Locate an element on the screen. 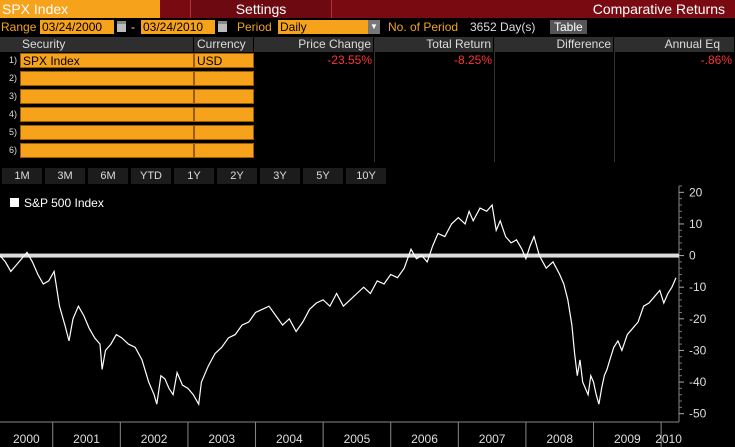 The height and width of the screenshot is (447, 735). x-tick-label: 2003 is located at coordinates (221, 439).